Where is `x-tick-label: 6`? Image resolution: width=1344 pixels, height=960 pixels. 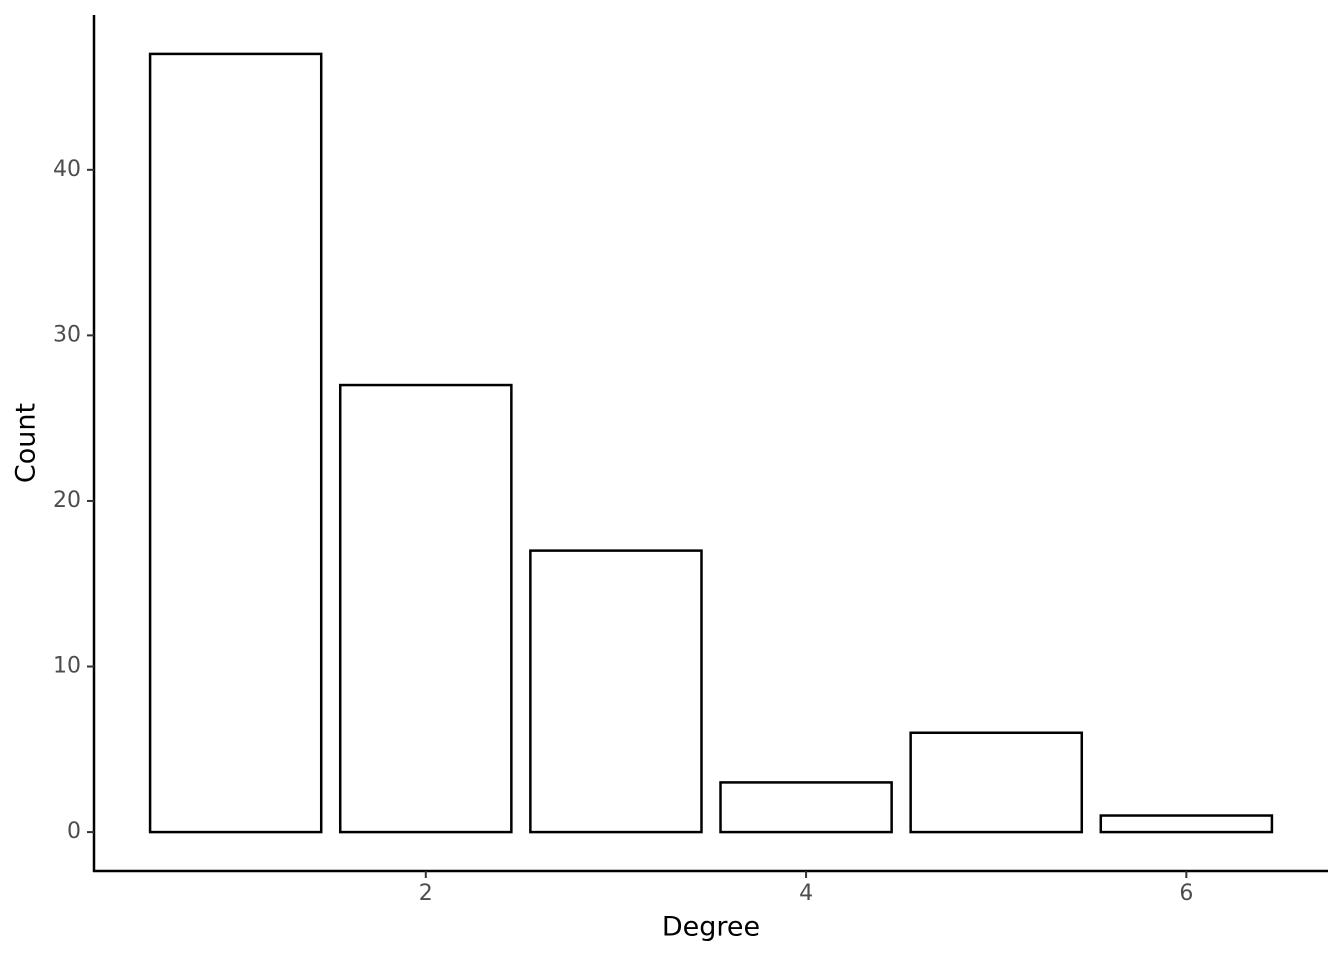 x-tick-label: 6 is located at coordinates (1186, 893).